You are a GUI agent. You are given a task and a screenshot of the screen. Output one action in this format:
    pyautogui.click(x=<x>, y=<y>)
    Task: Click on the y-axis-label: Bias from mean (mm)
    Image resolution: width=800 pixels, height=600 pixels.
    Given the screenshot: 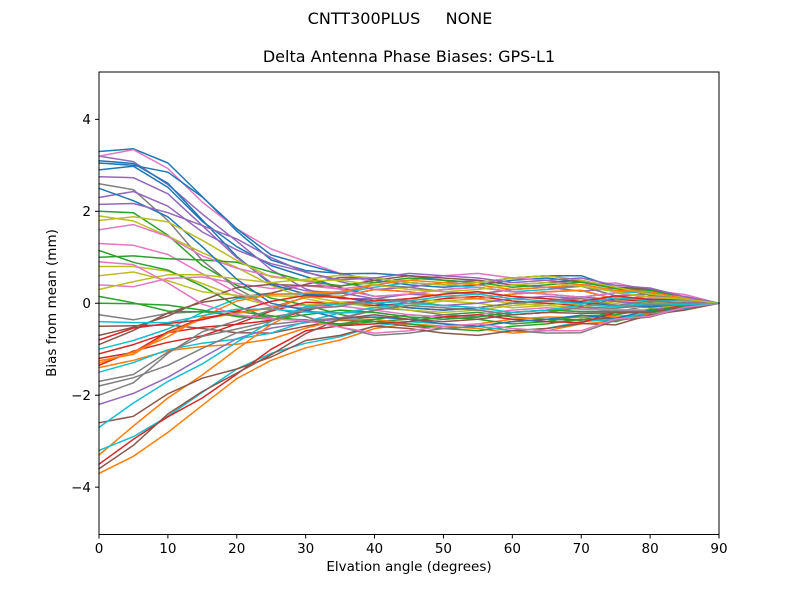 What is the action you would take?
    pyautogui.click(x=52, y=303)
    